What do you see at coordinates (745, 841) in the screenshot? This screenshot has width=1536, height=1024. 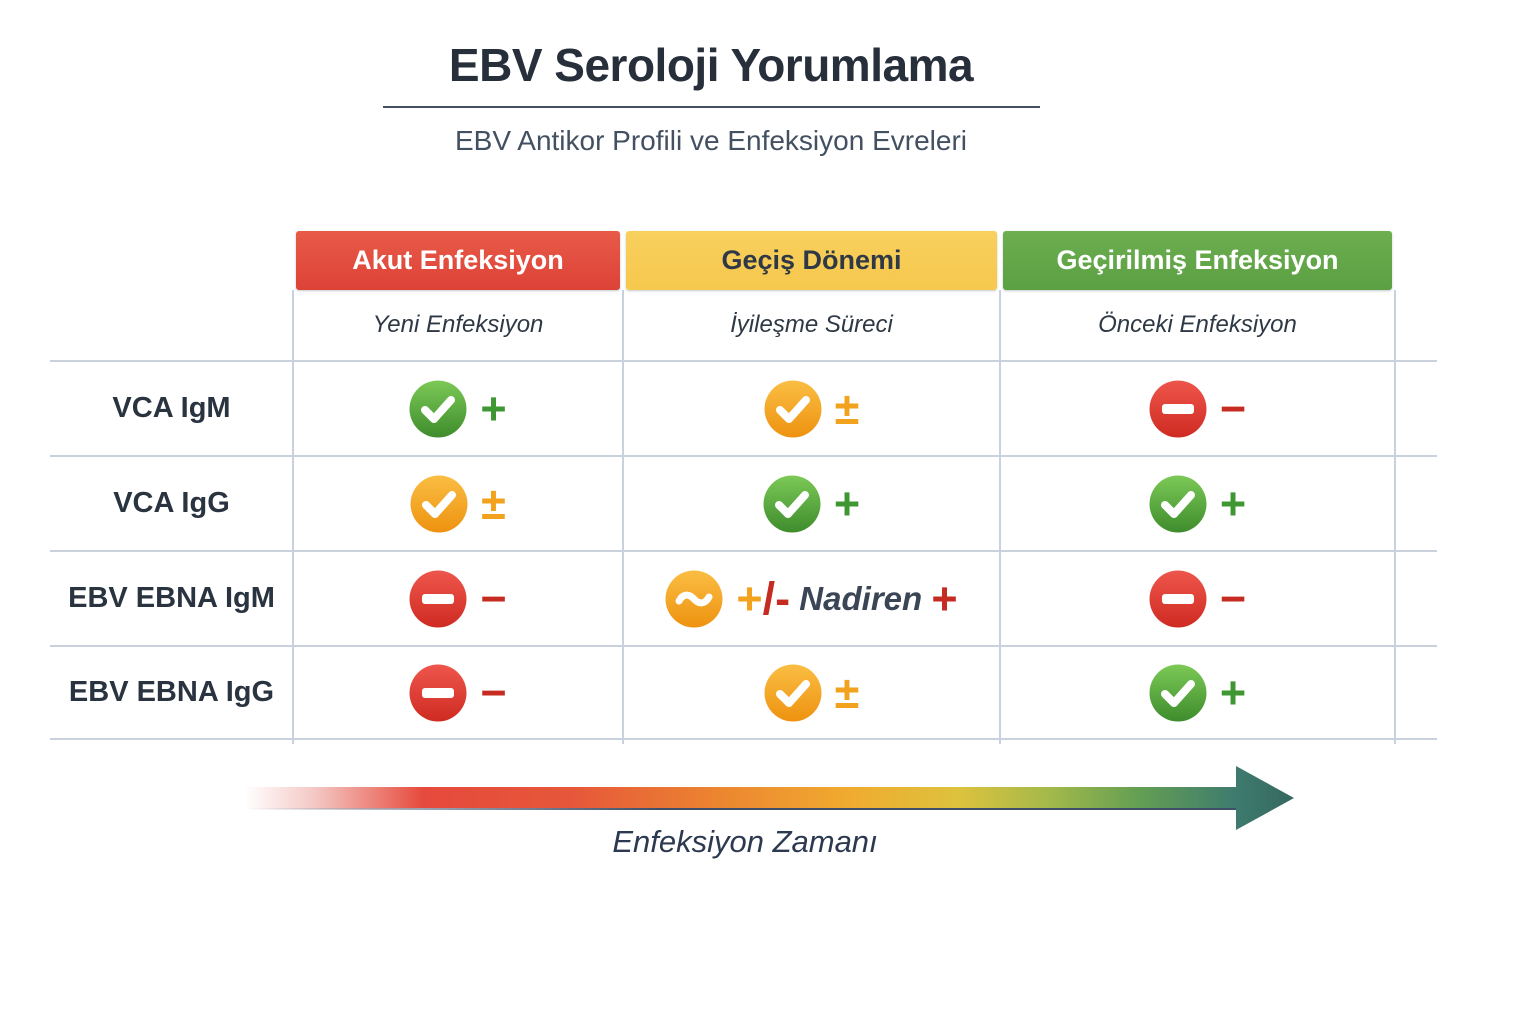 I see `timeline-label: Enfeksiyon Zamanı` at bounding box center [745, 841].